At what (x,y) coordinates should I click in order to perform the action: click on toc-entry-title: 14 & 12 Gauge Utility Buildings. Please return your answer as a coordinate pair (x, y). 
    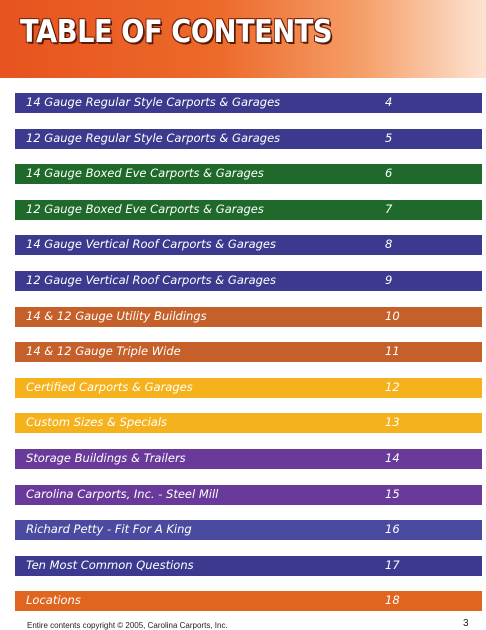
    Looking at the image, I should click on (116, 316).